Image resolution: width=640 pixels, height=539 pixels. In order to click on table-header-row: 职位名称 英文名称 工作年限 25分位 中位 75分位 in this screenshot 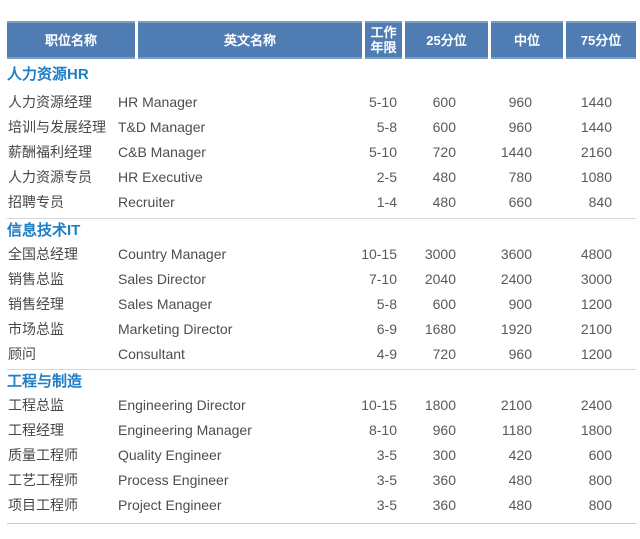, I will do `click(321, 40)`.